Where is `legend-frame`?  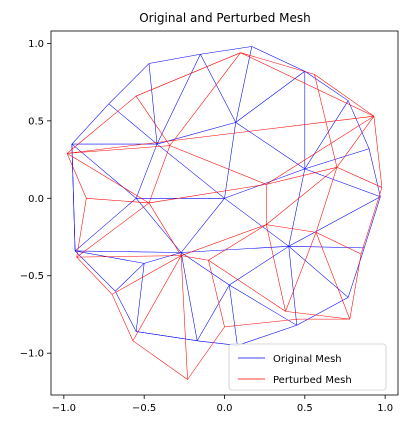
legend-frame is located at coordinates (307, 367).